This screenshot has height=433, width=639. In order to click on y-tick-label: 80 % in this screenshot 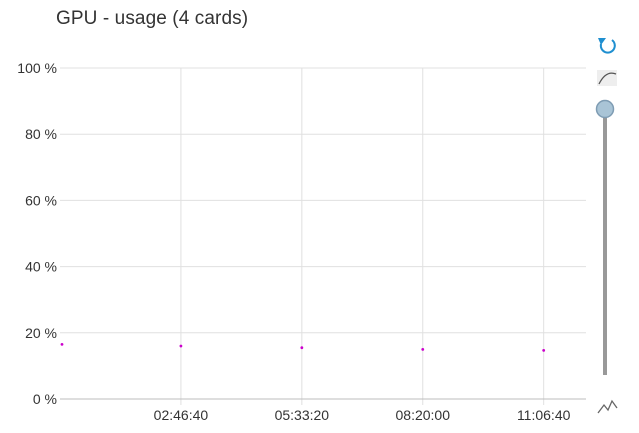, I will do `click(41, 134)`.